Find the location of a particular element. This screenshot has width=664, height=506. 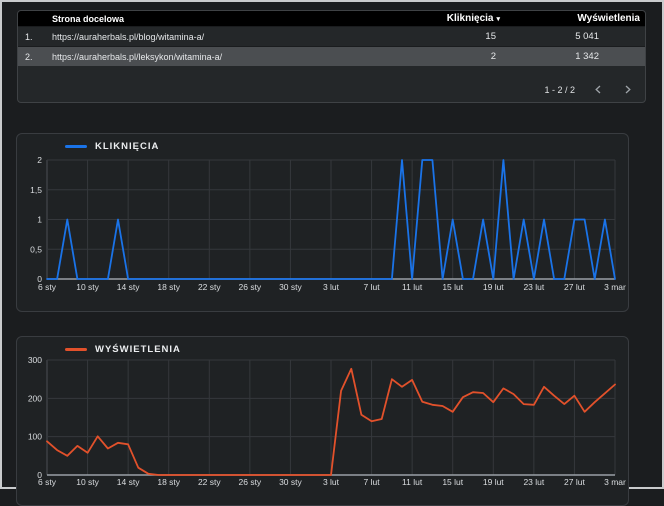

svg-text: 300 is located at coordinates (35, 360).